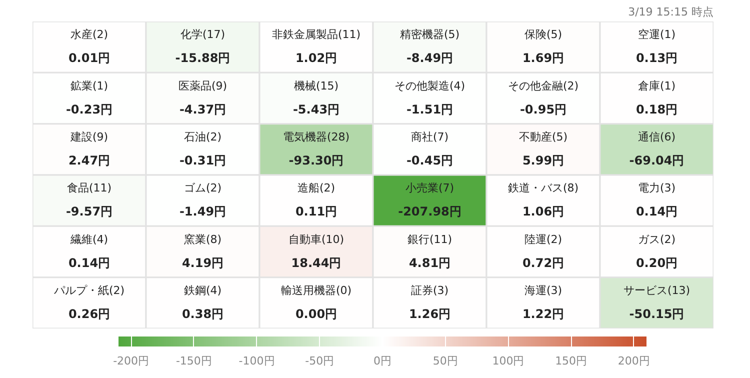 The height and width of the screenshot is (378, 750). What do you see at coordinates (445, 361) in the screenshot?
I see `color-bar-label: 50円` at bounding box center [445, 361].